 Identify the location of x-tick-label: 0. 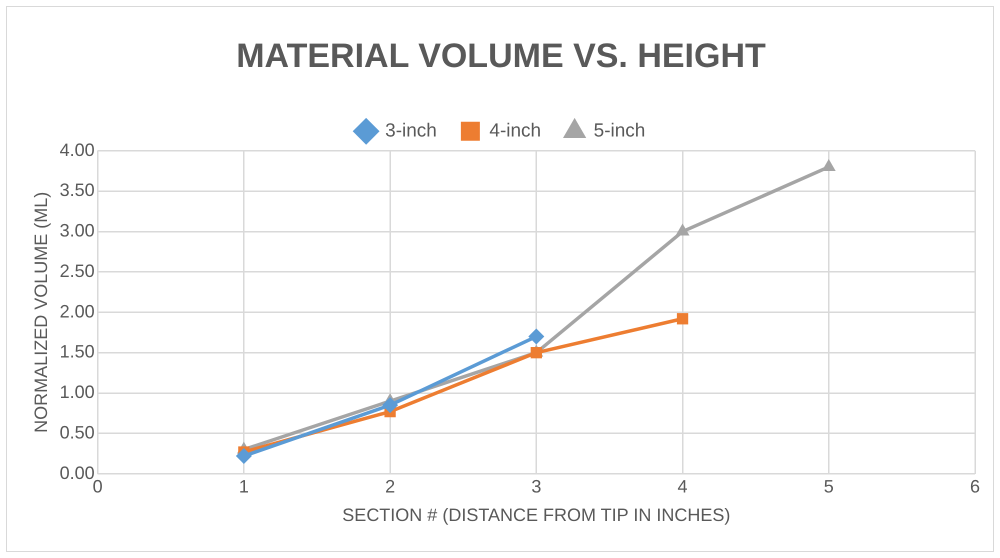
(97, 486).